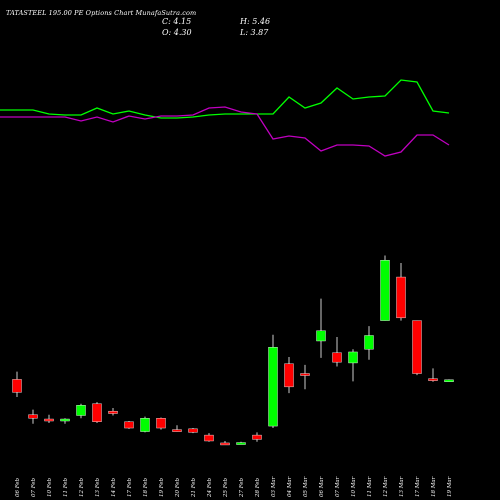  What do you see at coordinates (354, 486) in the screenshot?
I see `x-tick-label: 10 Mar` at bounding box center [354, 486].